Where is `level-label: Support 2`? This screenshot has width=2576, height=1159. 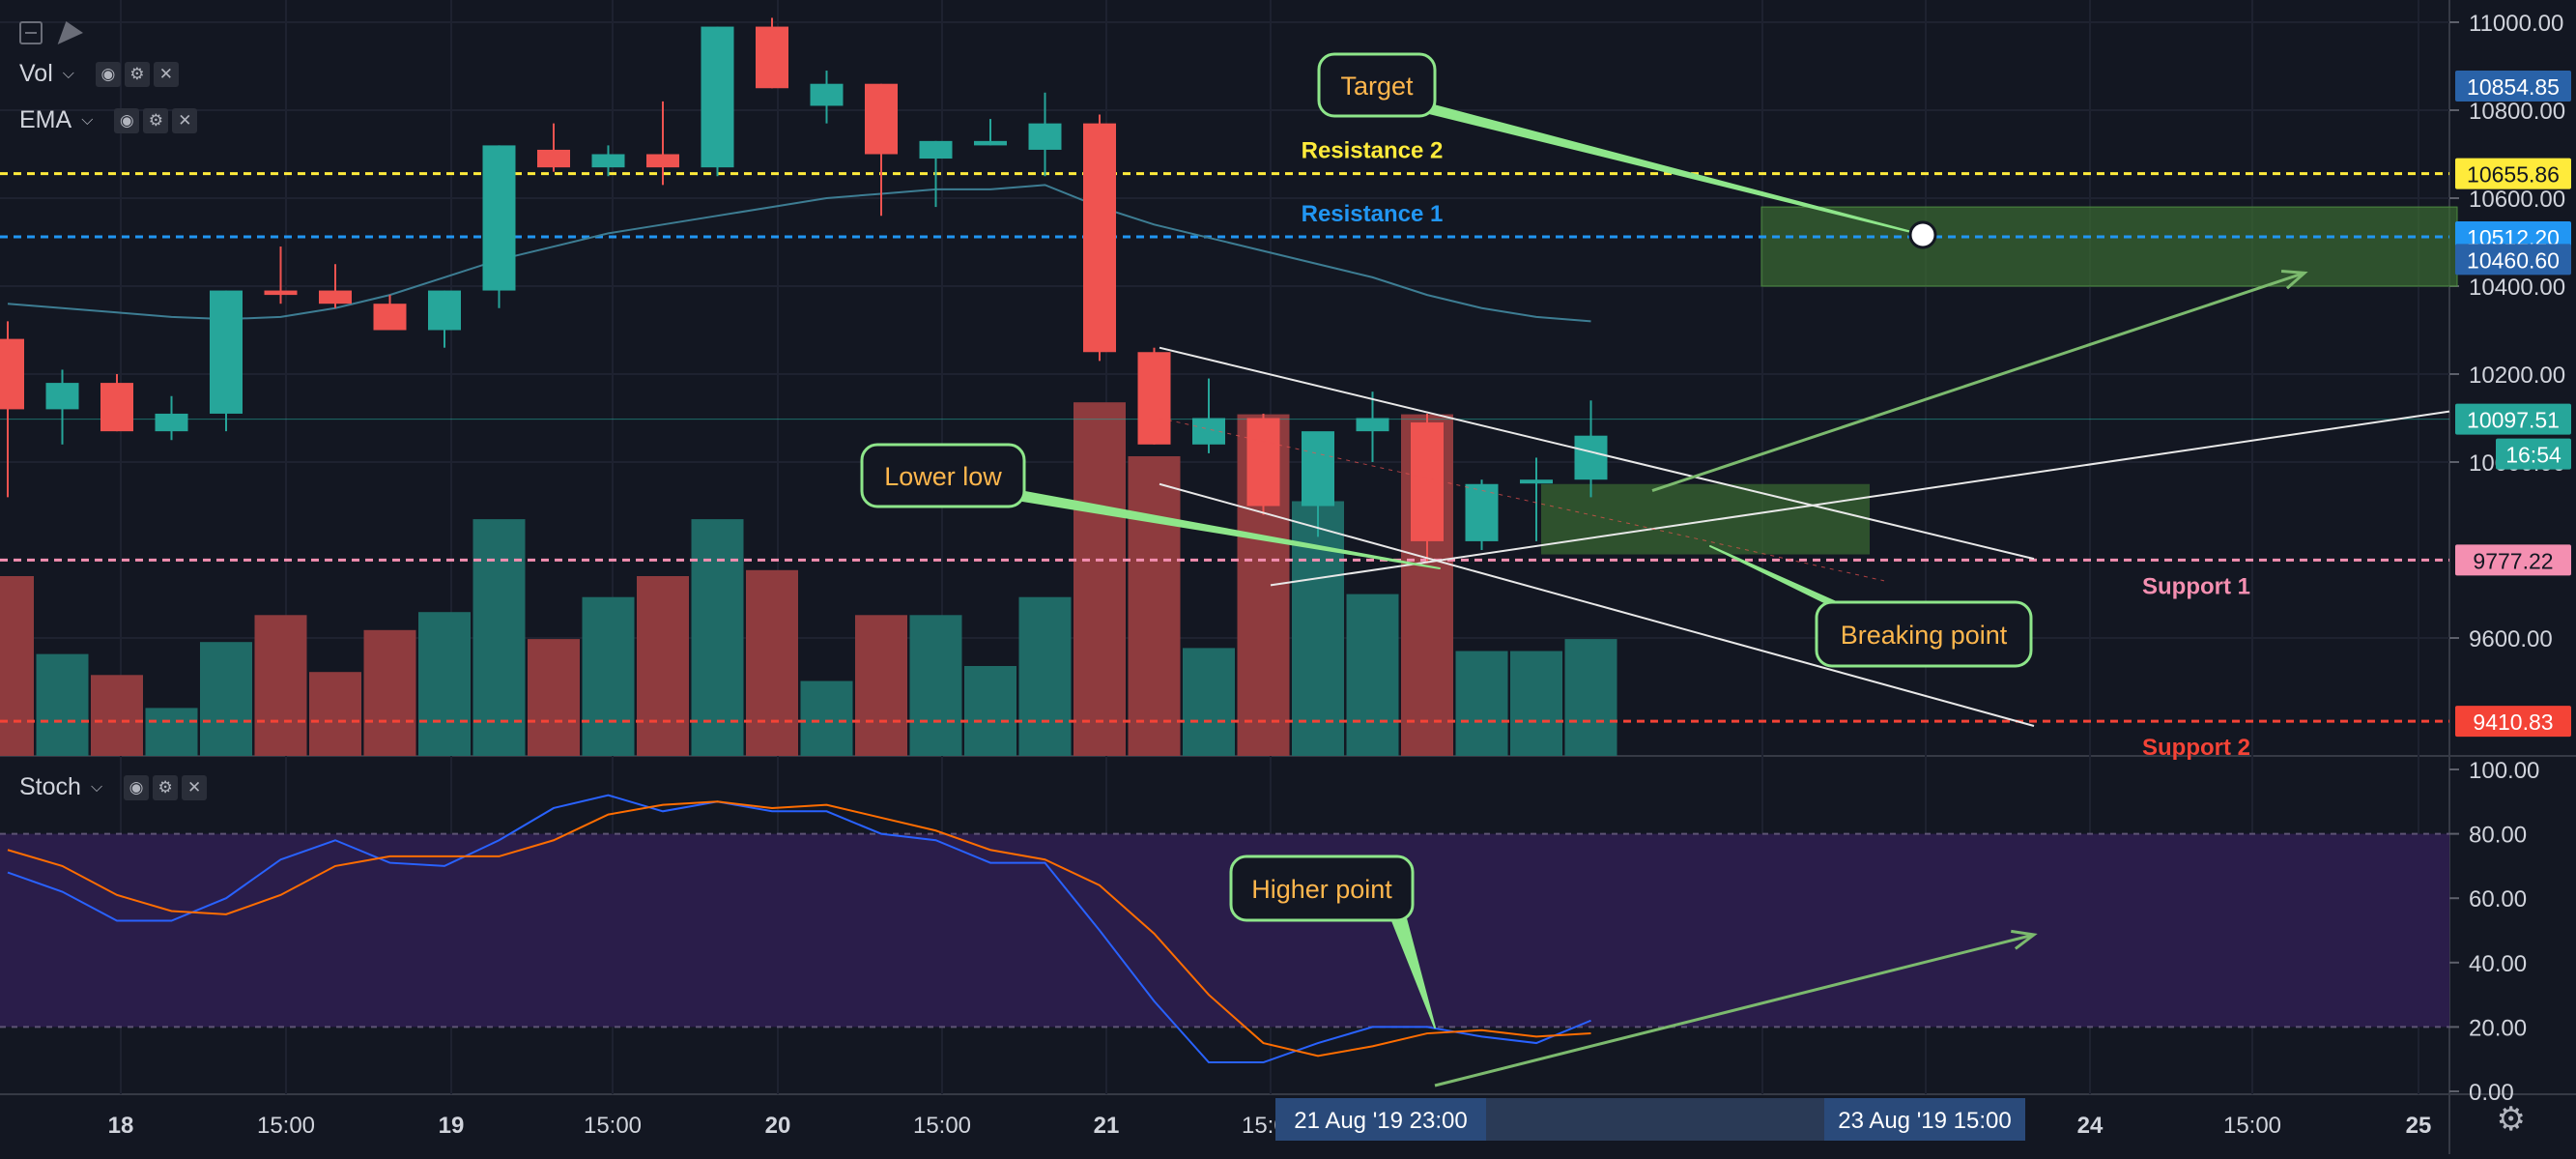
level-label: Support 2 is located at coordinates (2196, 748).